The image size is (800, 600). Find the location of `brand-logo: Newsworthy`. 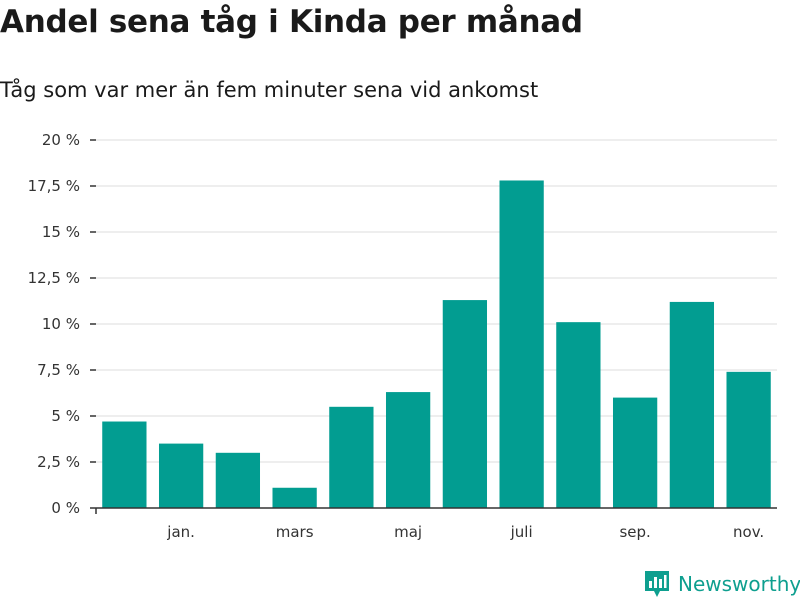

brand-logo: Newsworthy is located at coordinates (722, 584).